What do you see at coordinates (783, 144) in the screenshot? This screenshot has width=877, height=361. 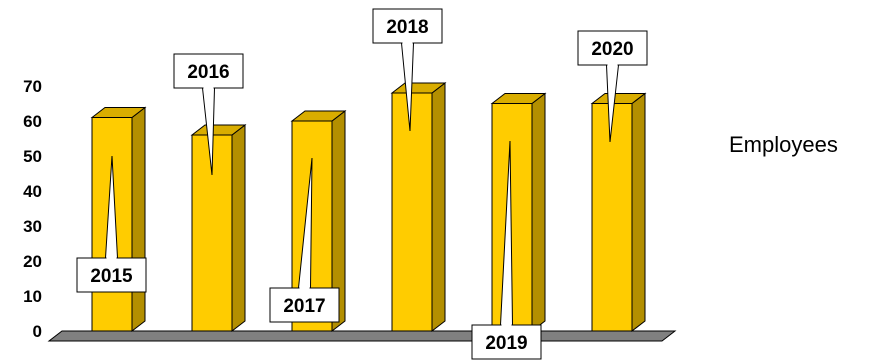 I see `legend-label: Employees` at bounding box center [783, 144].